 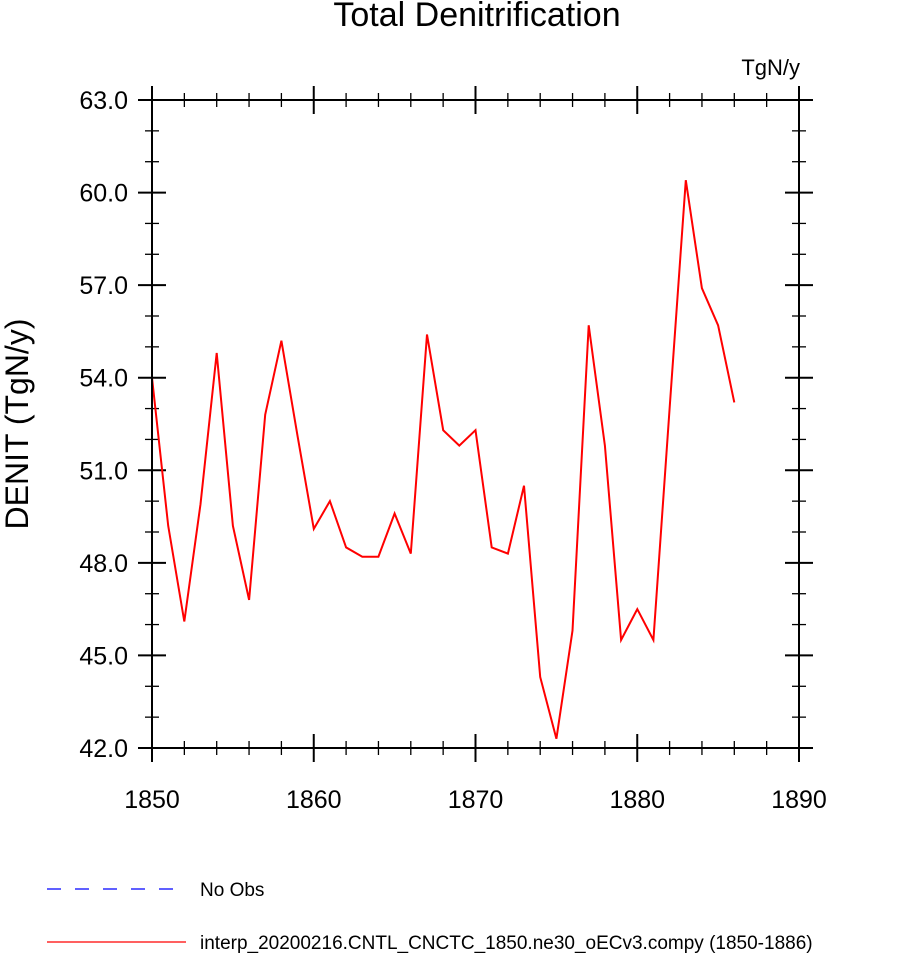 What do you see at coordinates (232, 890) in the screenshot?
I see `legend-label: No Obs` at bounding box center [232, 890].